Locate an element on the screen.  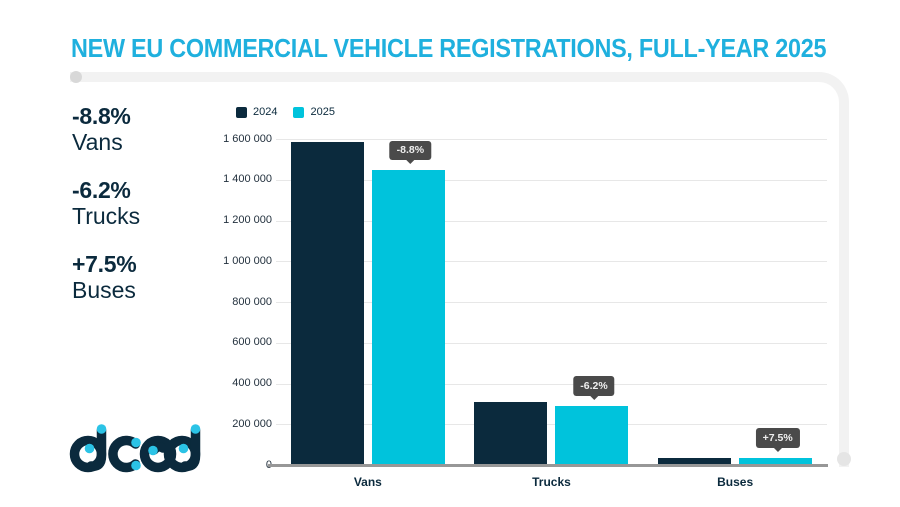
stat-buses: +7.5% Buses is located at coordinates (106, 277).